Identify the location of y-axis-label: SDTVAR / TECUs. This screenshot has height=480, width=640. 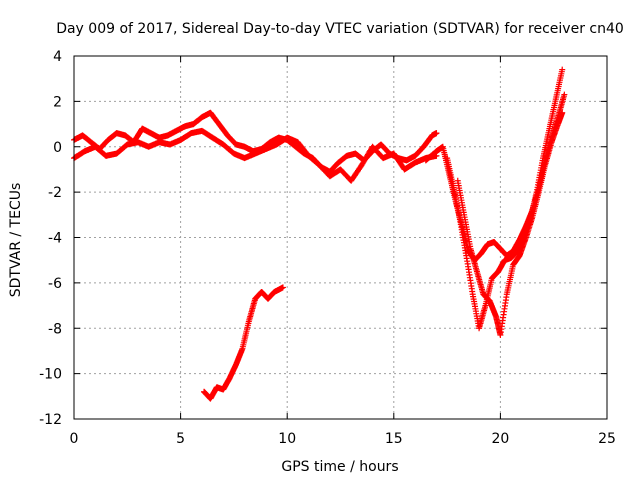
(16, 240).